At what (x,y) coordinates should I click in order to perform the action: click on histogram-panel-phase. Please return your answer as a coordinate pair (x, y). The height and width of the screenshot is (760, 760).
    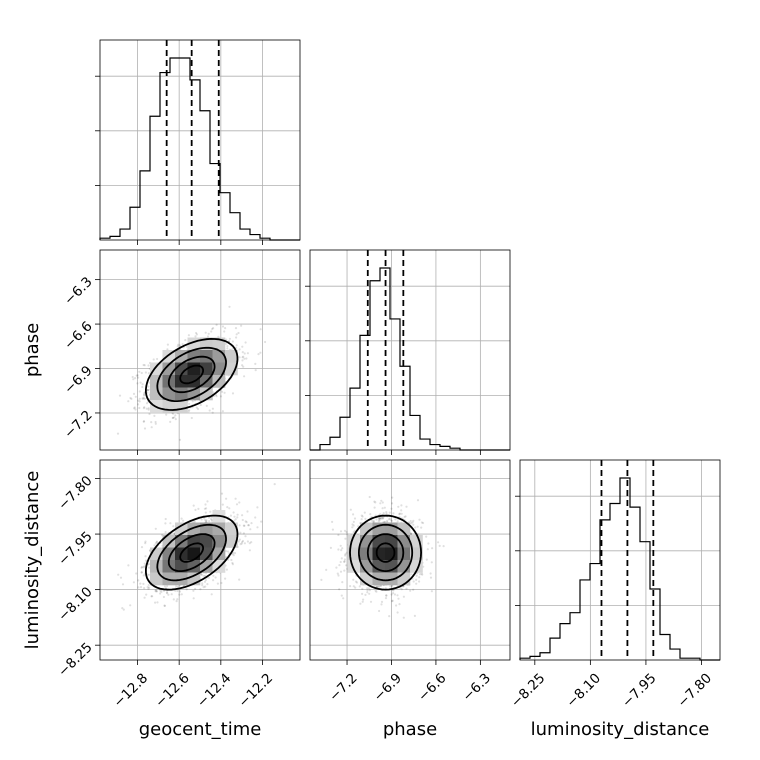
    Looking at the image, I should click on (408, 352).